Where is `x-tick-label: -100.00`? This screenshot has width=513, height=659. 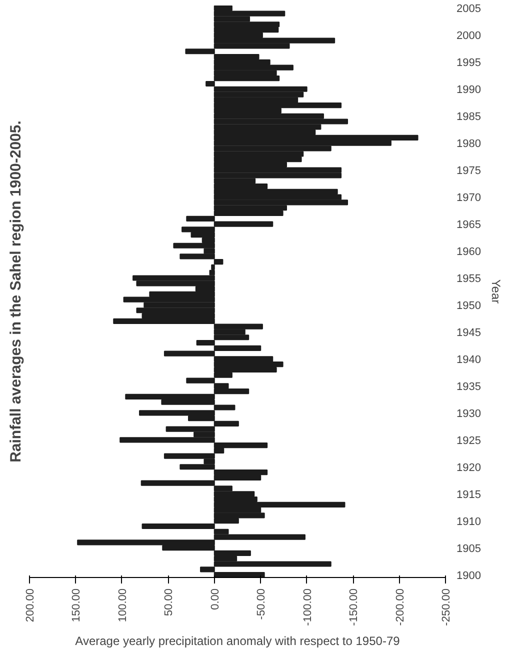 x-tick-label: -100.00 is located at coordinates (308, 607).